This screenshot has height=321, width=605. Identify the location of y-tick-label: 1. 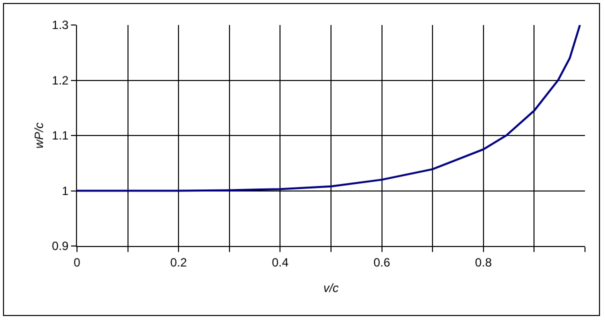
(65, 191).